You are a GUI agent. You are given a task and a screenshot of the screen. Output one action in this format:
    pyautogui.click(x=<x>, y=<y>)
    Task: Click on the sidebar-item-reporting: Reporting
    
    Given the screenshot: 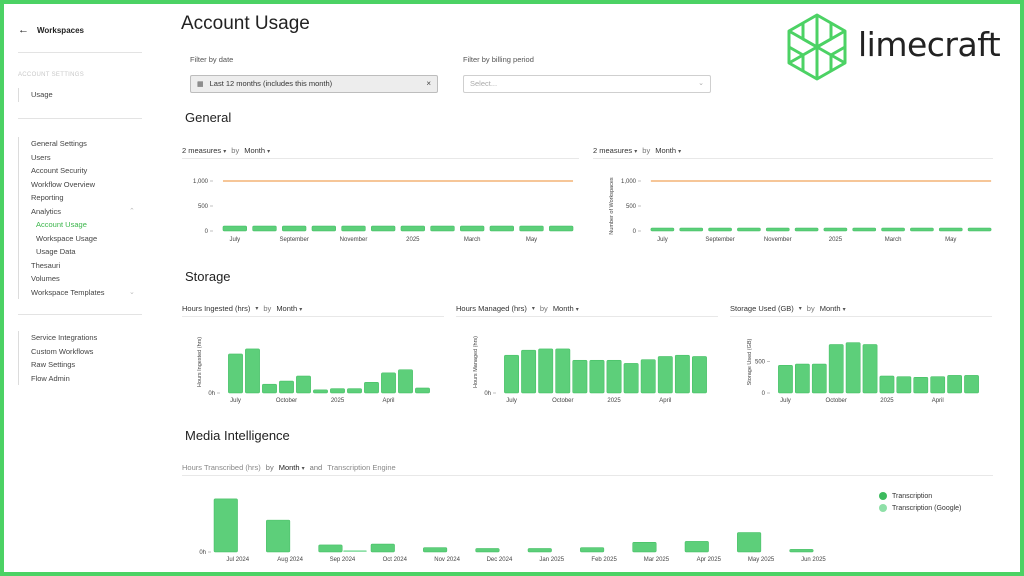 What is the action you would take?
    pyautogui.click(x=47, y=197)
    